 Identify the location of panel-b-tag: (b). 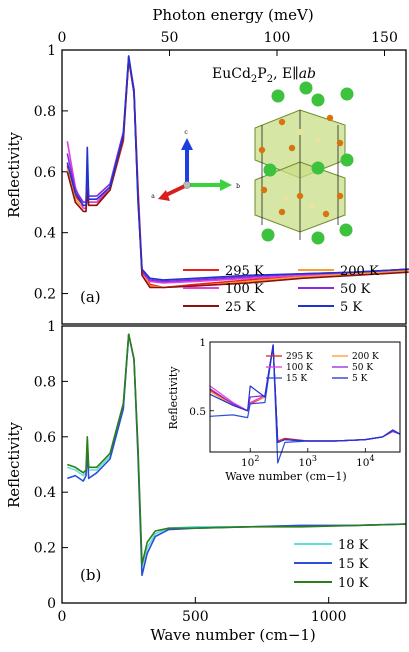
(90, 575).